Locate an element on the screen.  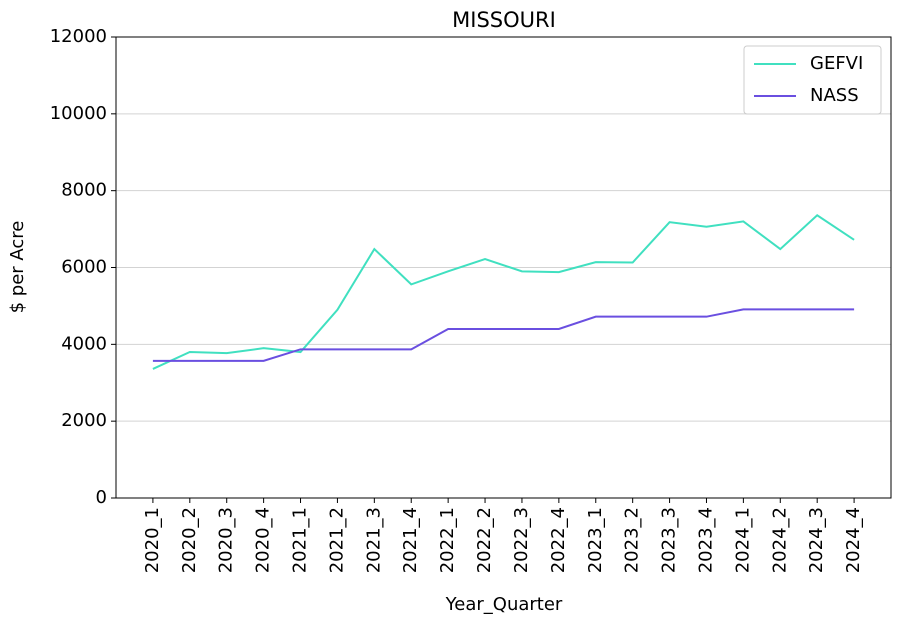
x-tick-label: 2021_4 is located at coordinates (410, 540).